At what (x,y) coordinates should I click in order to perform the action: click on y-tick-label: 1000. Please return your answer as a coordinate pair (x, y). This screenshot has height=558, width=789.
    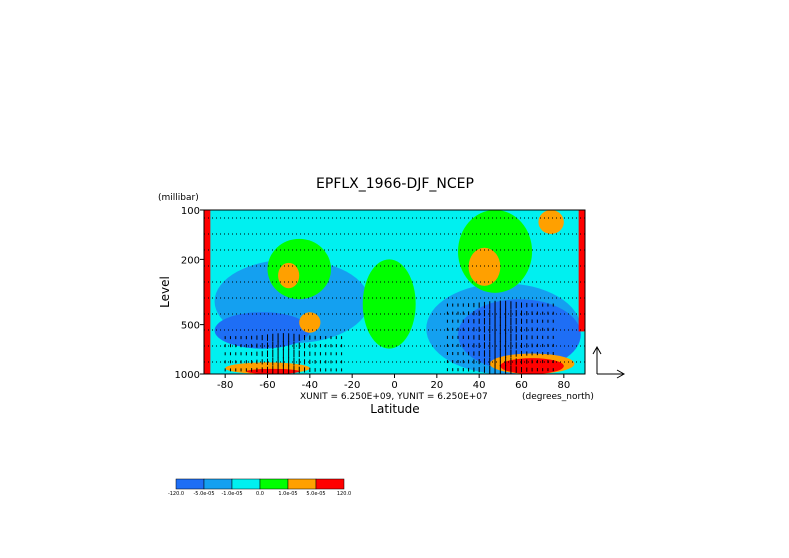
    Looking at the image, I should click on (187, 375).